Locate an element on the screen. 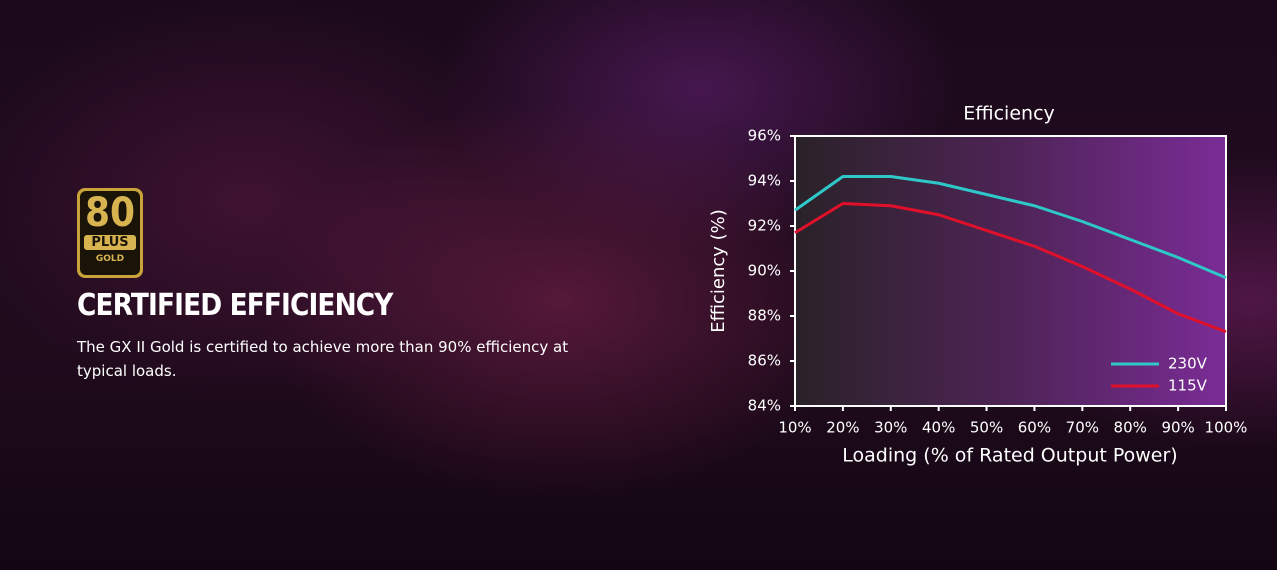 This screenshot has width=1277, height=570. x-tick-label: 30% is located at coordinates (890, 428).